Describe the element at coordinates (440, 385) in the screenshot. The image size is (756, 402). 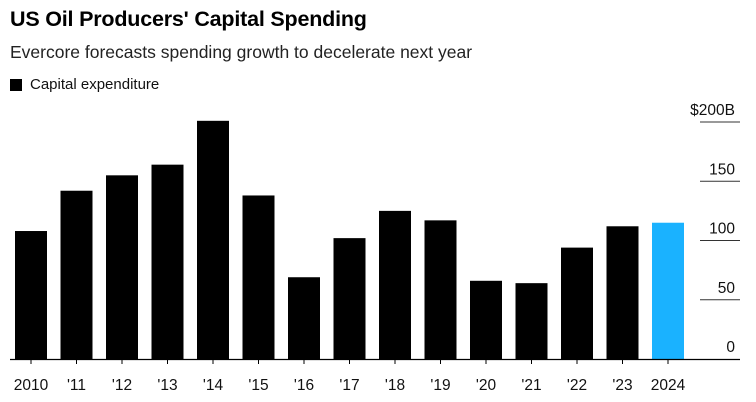
I see `x-tick-label: '19` at that location.